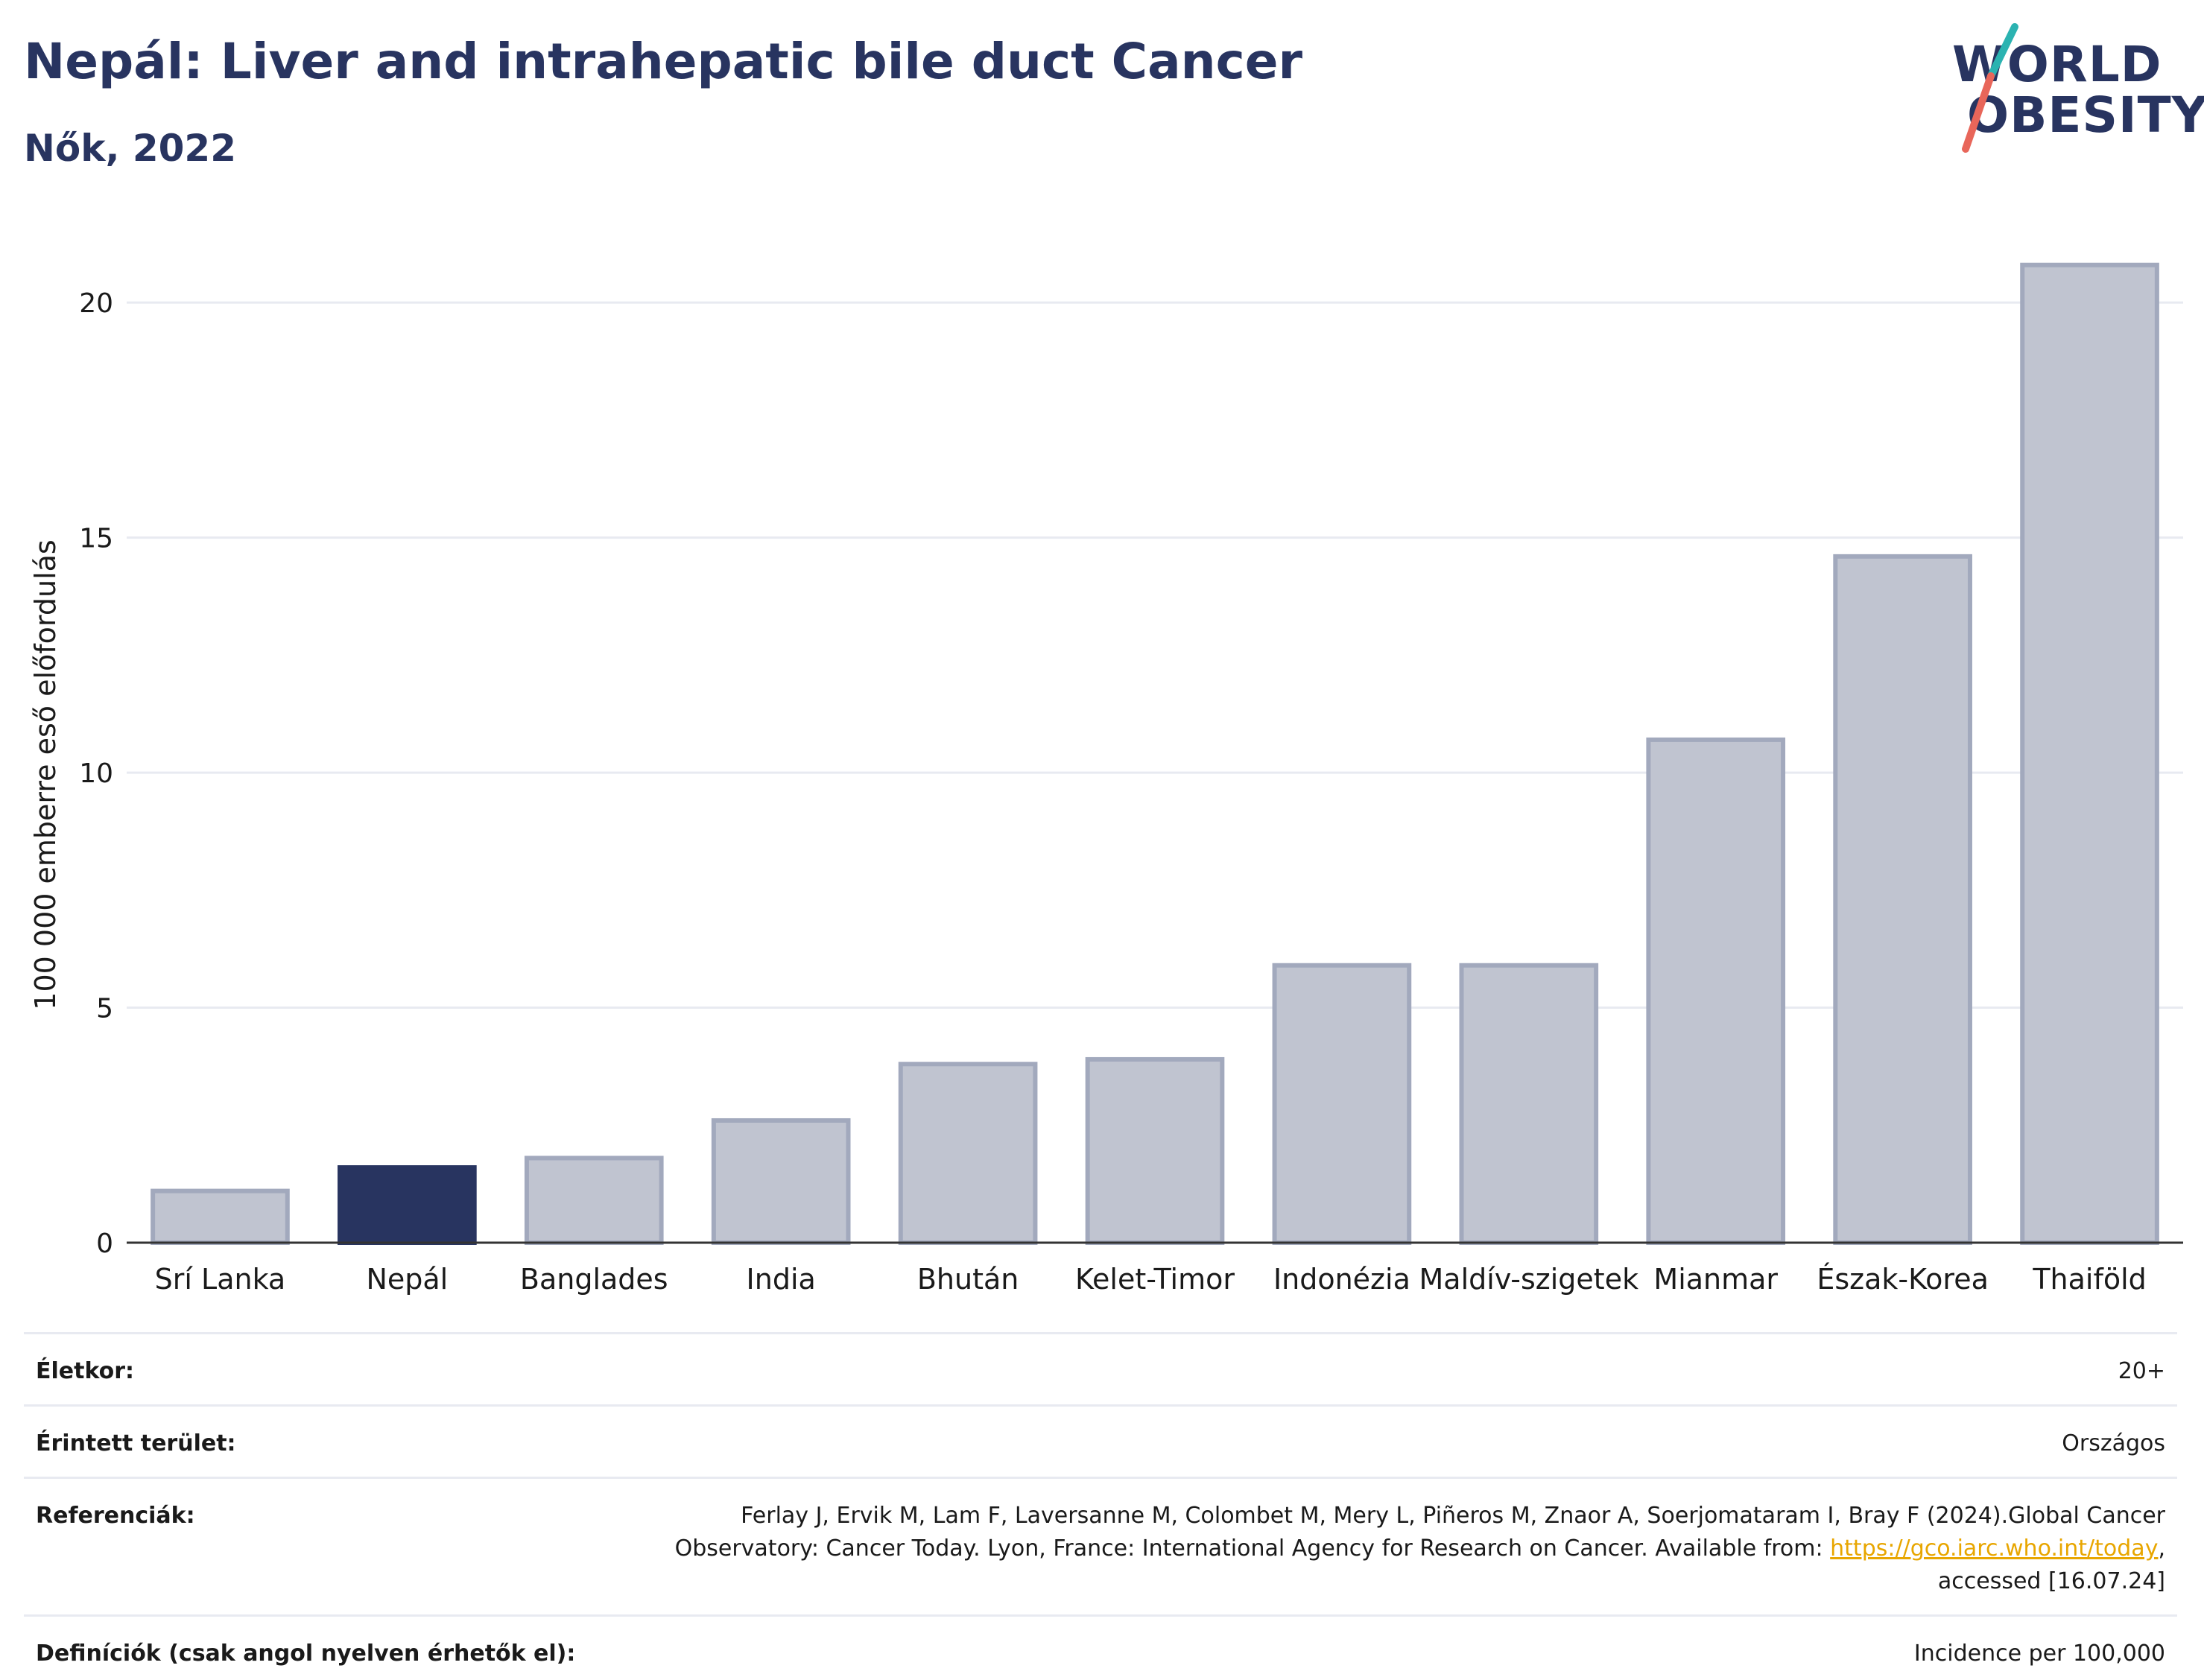 This screenshot has width=2204, height=1680. What do you see at coordinates (1100, 1368) in the screenshot?
I see `info-row-age: Életkor: 20+` at bounding box center [1100, 1368].